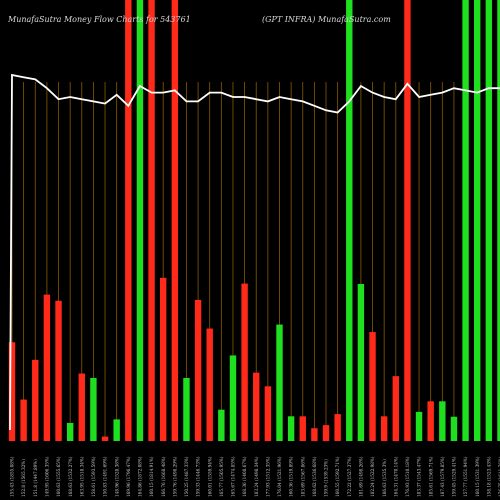  I want to click on x-tick-label: 148.96 (1528.38%), so click(116, 476).